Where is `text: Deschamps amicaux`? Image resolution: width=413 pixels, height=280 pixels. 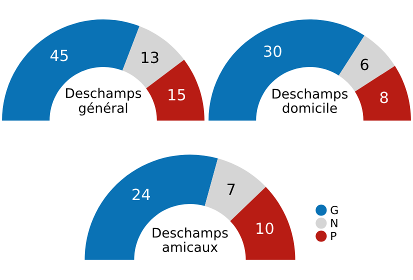
text: Deschamps amicaux is located at coordinates (190, 240).